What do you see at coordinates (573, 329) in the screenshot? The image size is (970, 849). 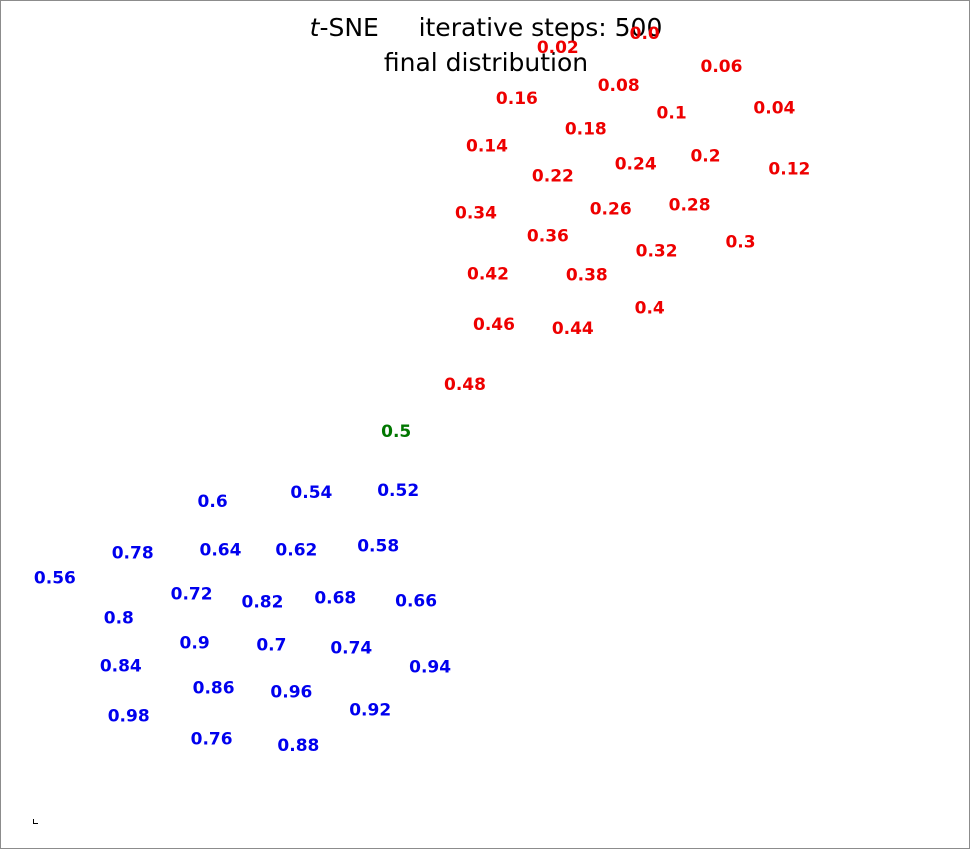 I see `point-label-0-44: 0.44` at bounding box center [573, 329].